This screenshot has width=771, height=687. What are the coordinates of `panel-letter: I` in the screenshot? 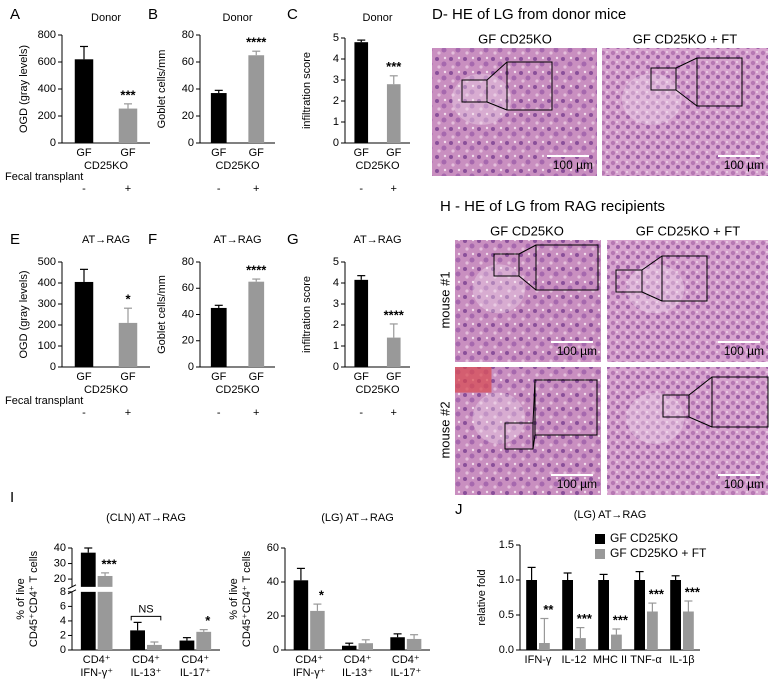 It's located at (12, 497).